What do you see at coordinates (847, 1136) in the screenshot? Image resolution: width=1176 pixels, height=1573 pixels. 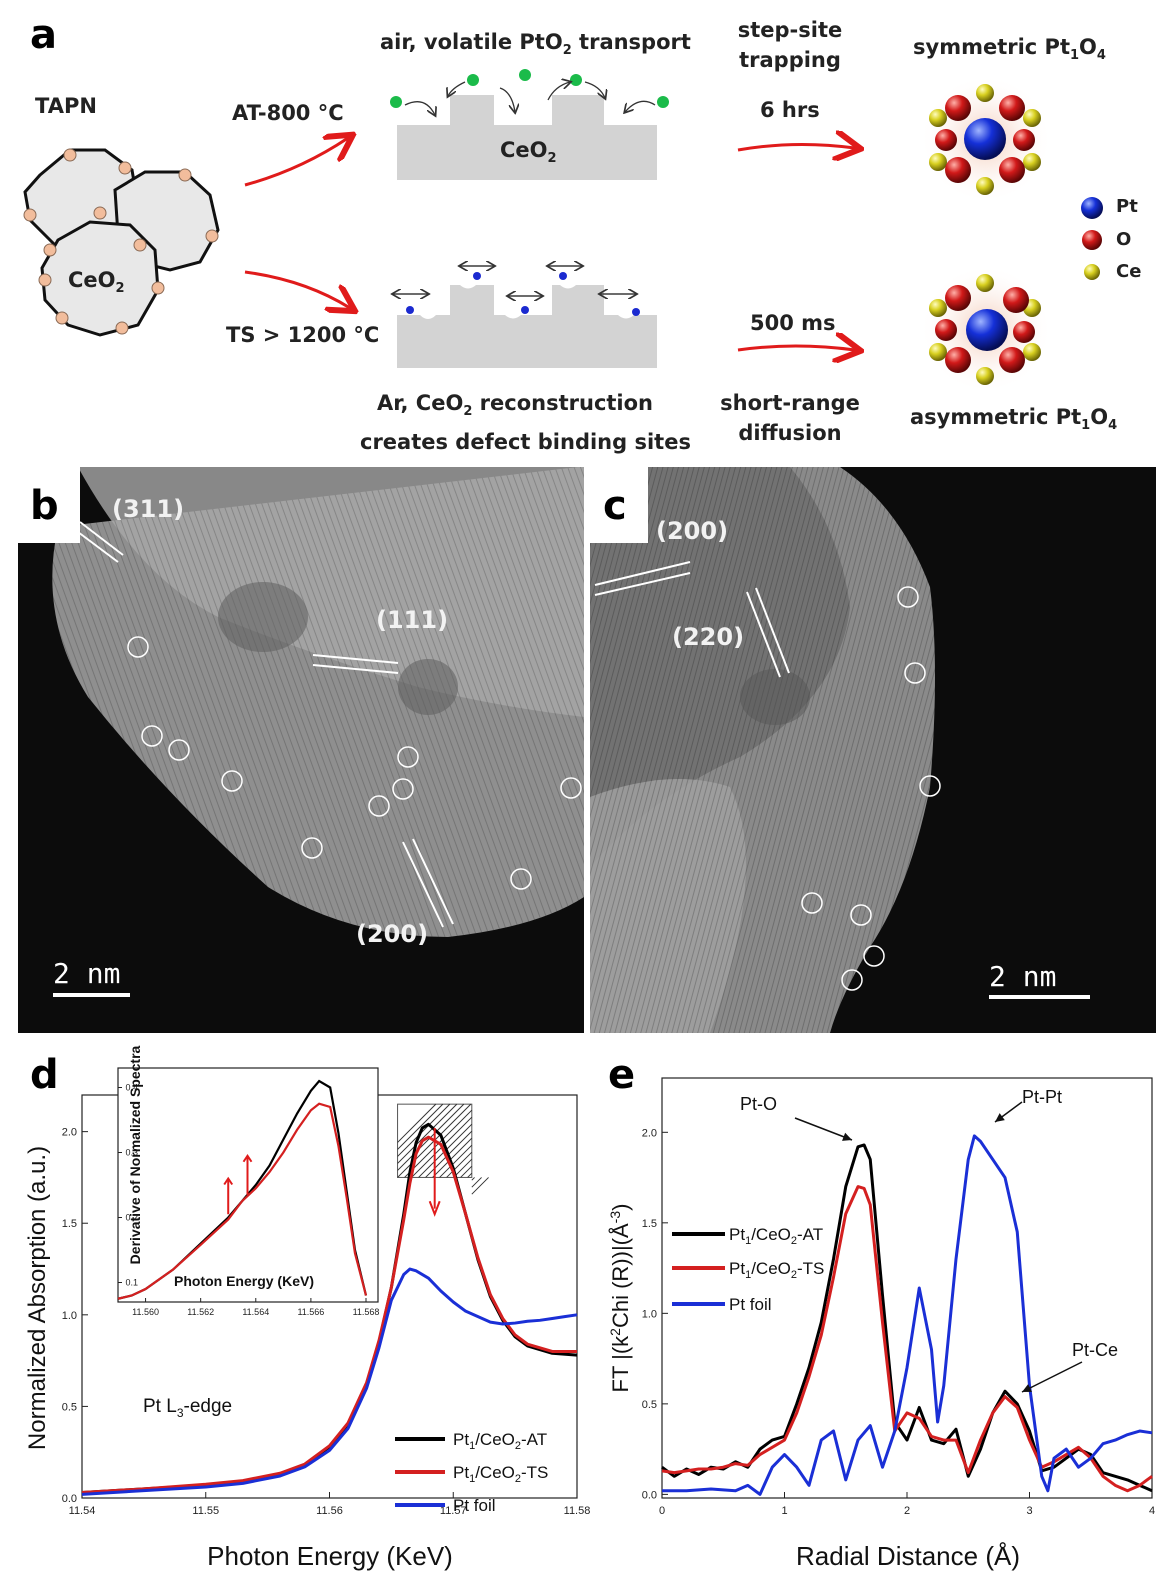 I see `e-arrow-pt-o-head` at bounding box center [847, 1136].